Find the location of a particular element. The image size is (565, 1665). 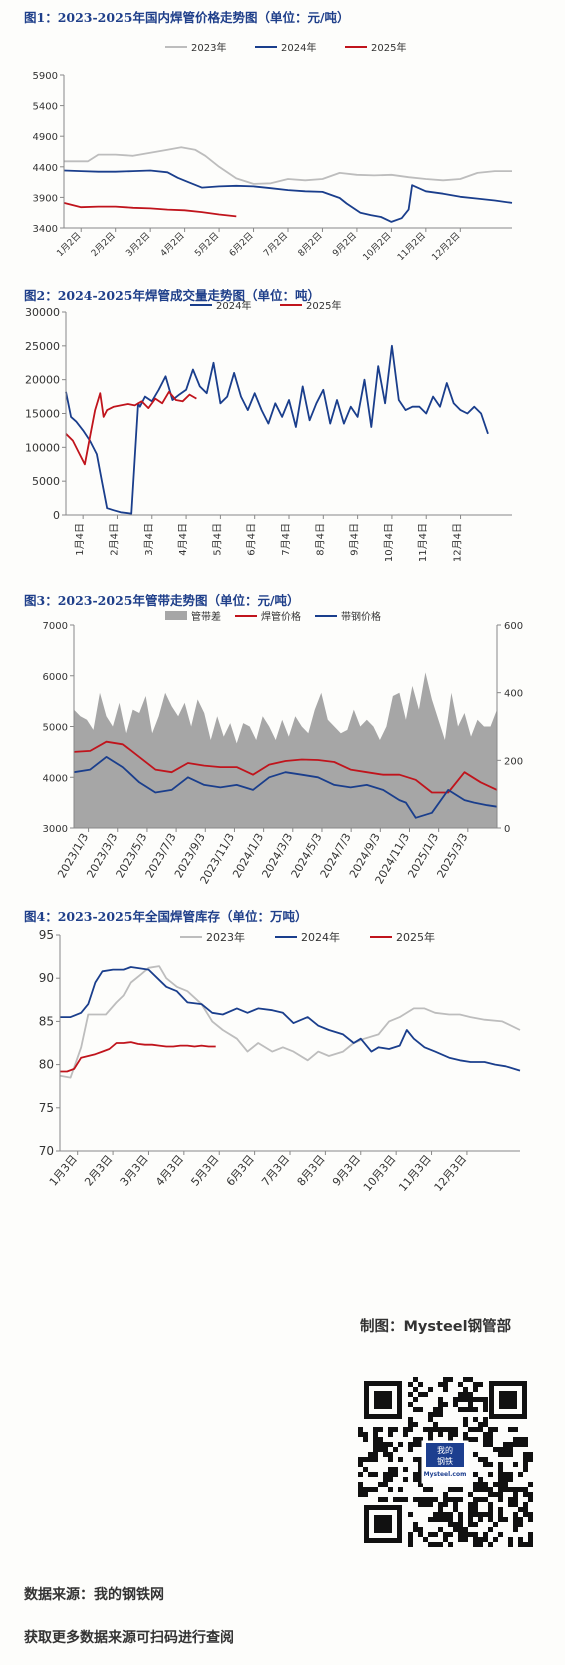

chart4-y-tick-label: 95 is located at coordinates (46, 935).